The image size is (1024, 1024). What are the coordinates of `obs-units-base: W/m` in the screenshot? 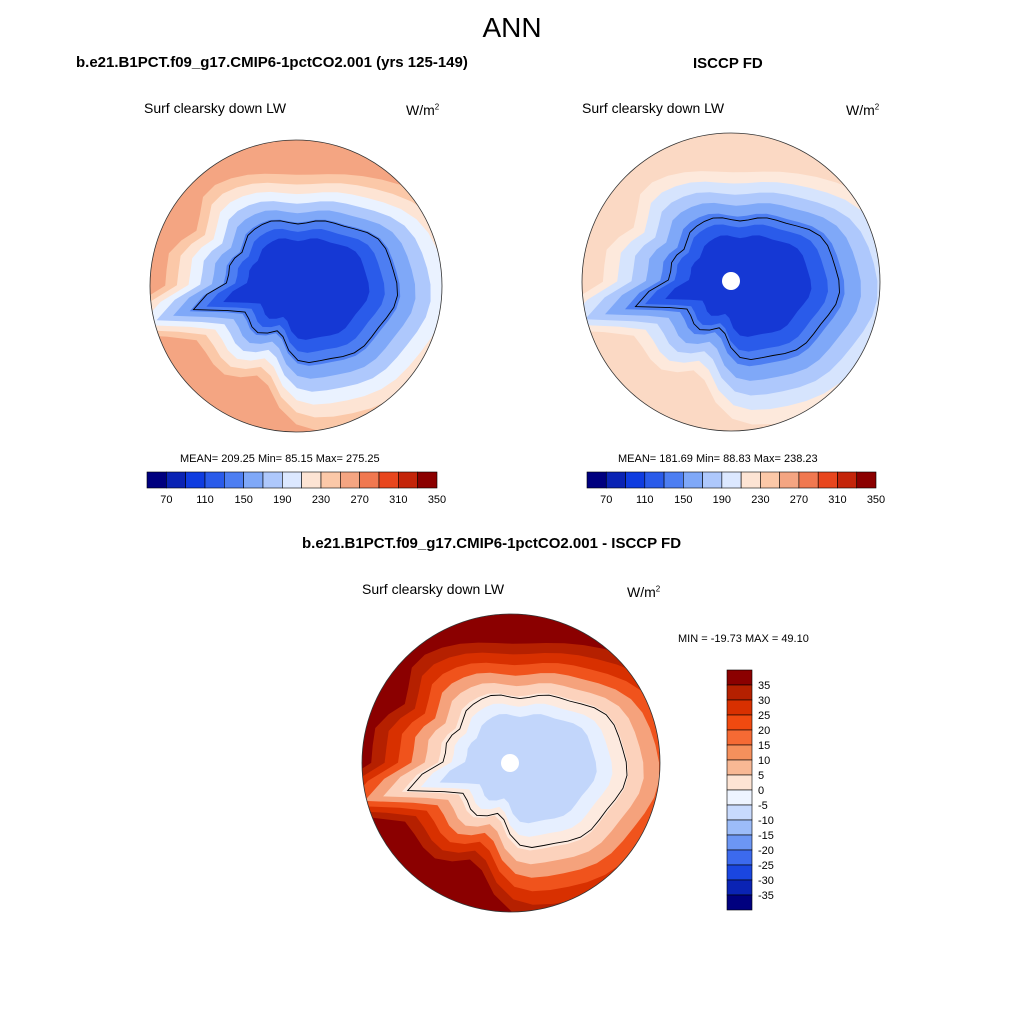 It's located at (860, 110).